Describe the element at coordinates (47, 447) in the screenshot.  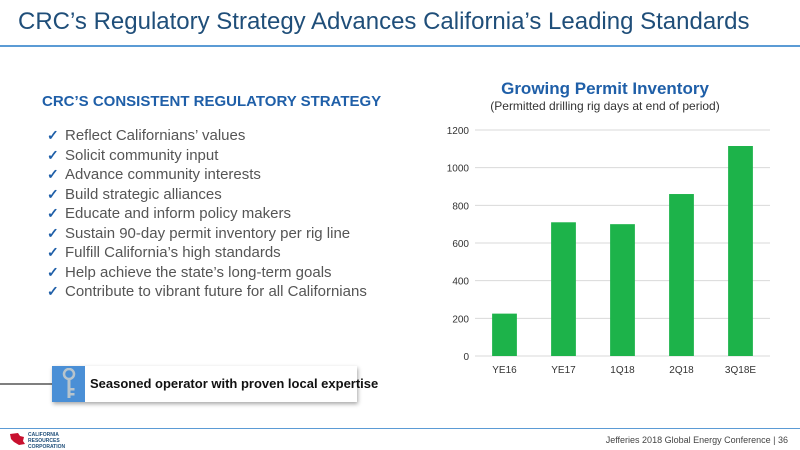
I see `logo-line-3: CORPORATION` at that location.